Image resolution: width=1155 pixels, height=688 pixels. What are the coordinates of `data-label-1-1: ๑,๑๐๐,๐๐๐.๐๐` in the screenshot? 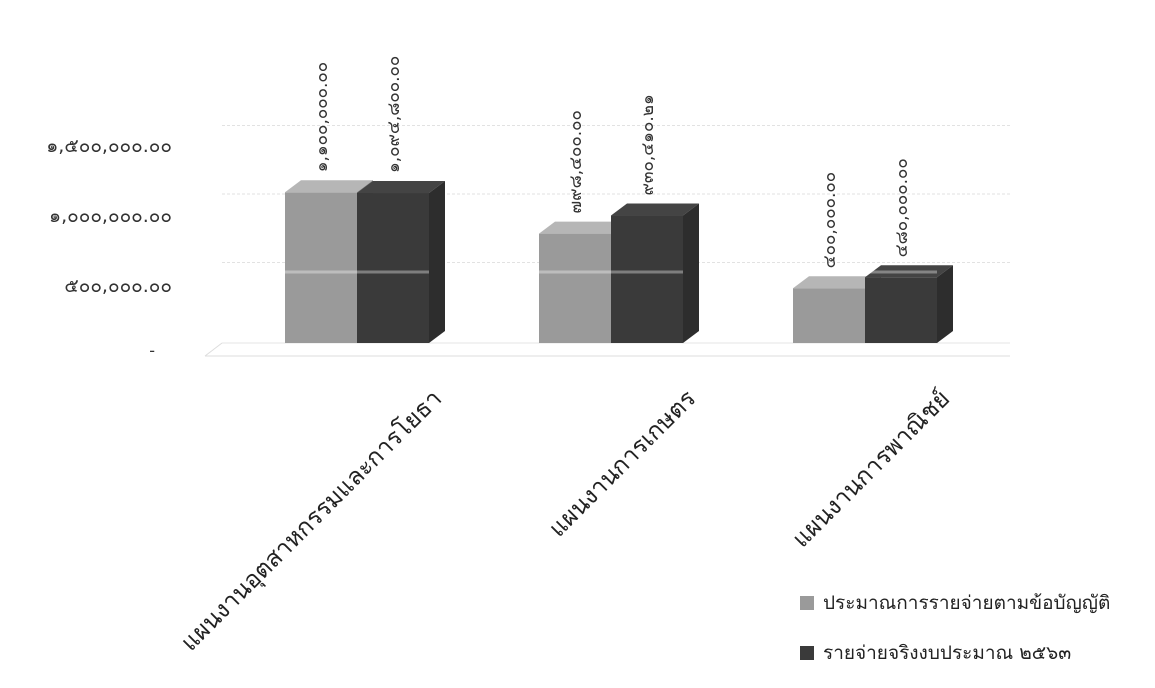 It's located at (322, 117).